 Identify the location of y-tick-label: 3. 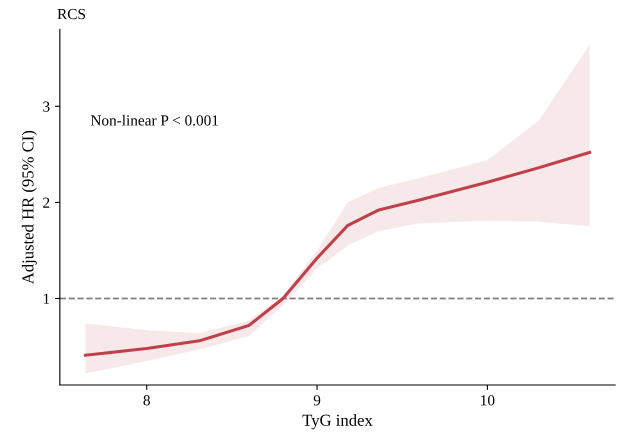
(46, 106).